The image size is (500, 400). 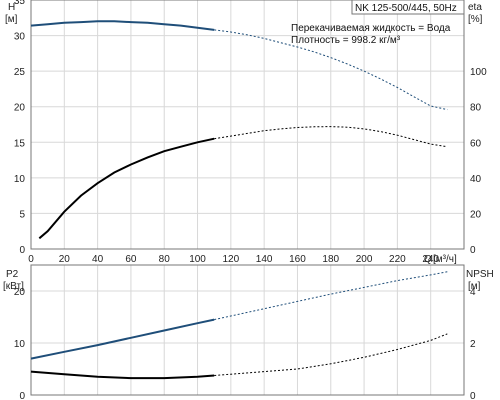 I want to click on y2-axis-unit-NPSH: [м], so click(x=474, y=286).